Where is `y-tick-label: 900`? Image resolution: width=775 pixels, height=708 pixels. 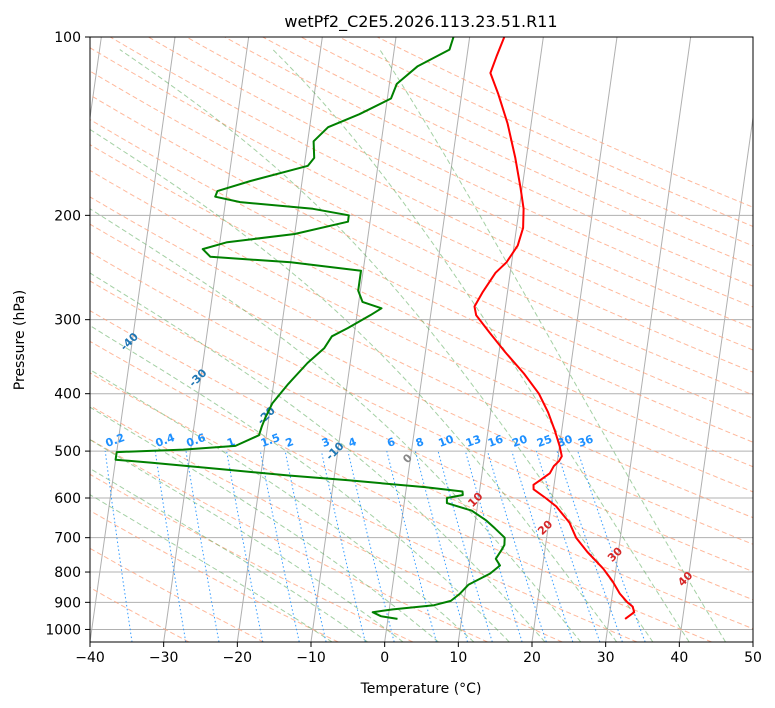
y-tick-label: 900 is located at coordinates (67, 603).